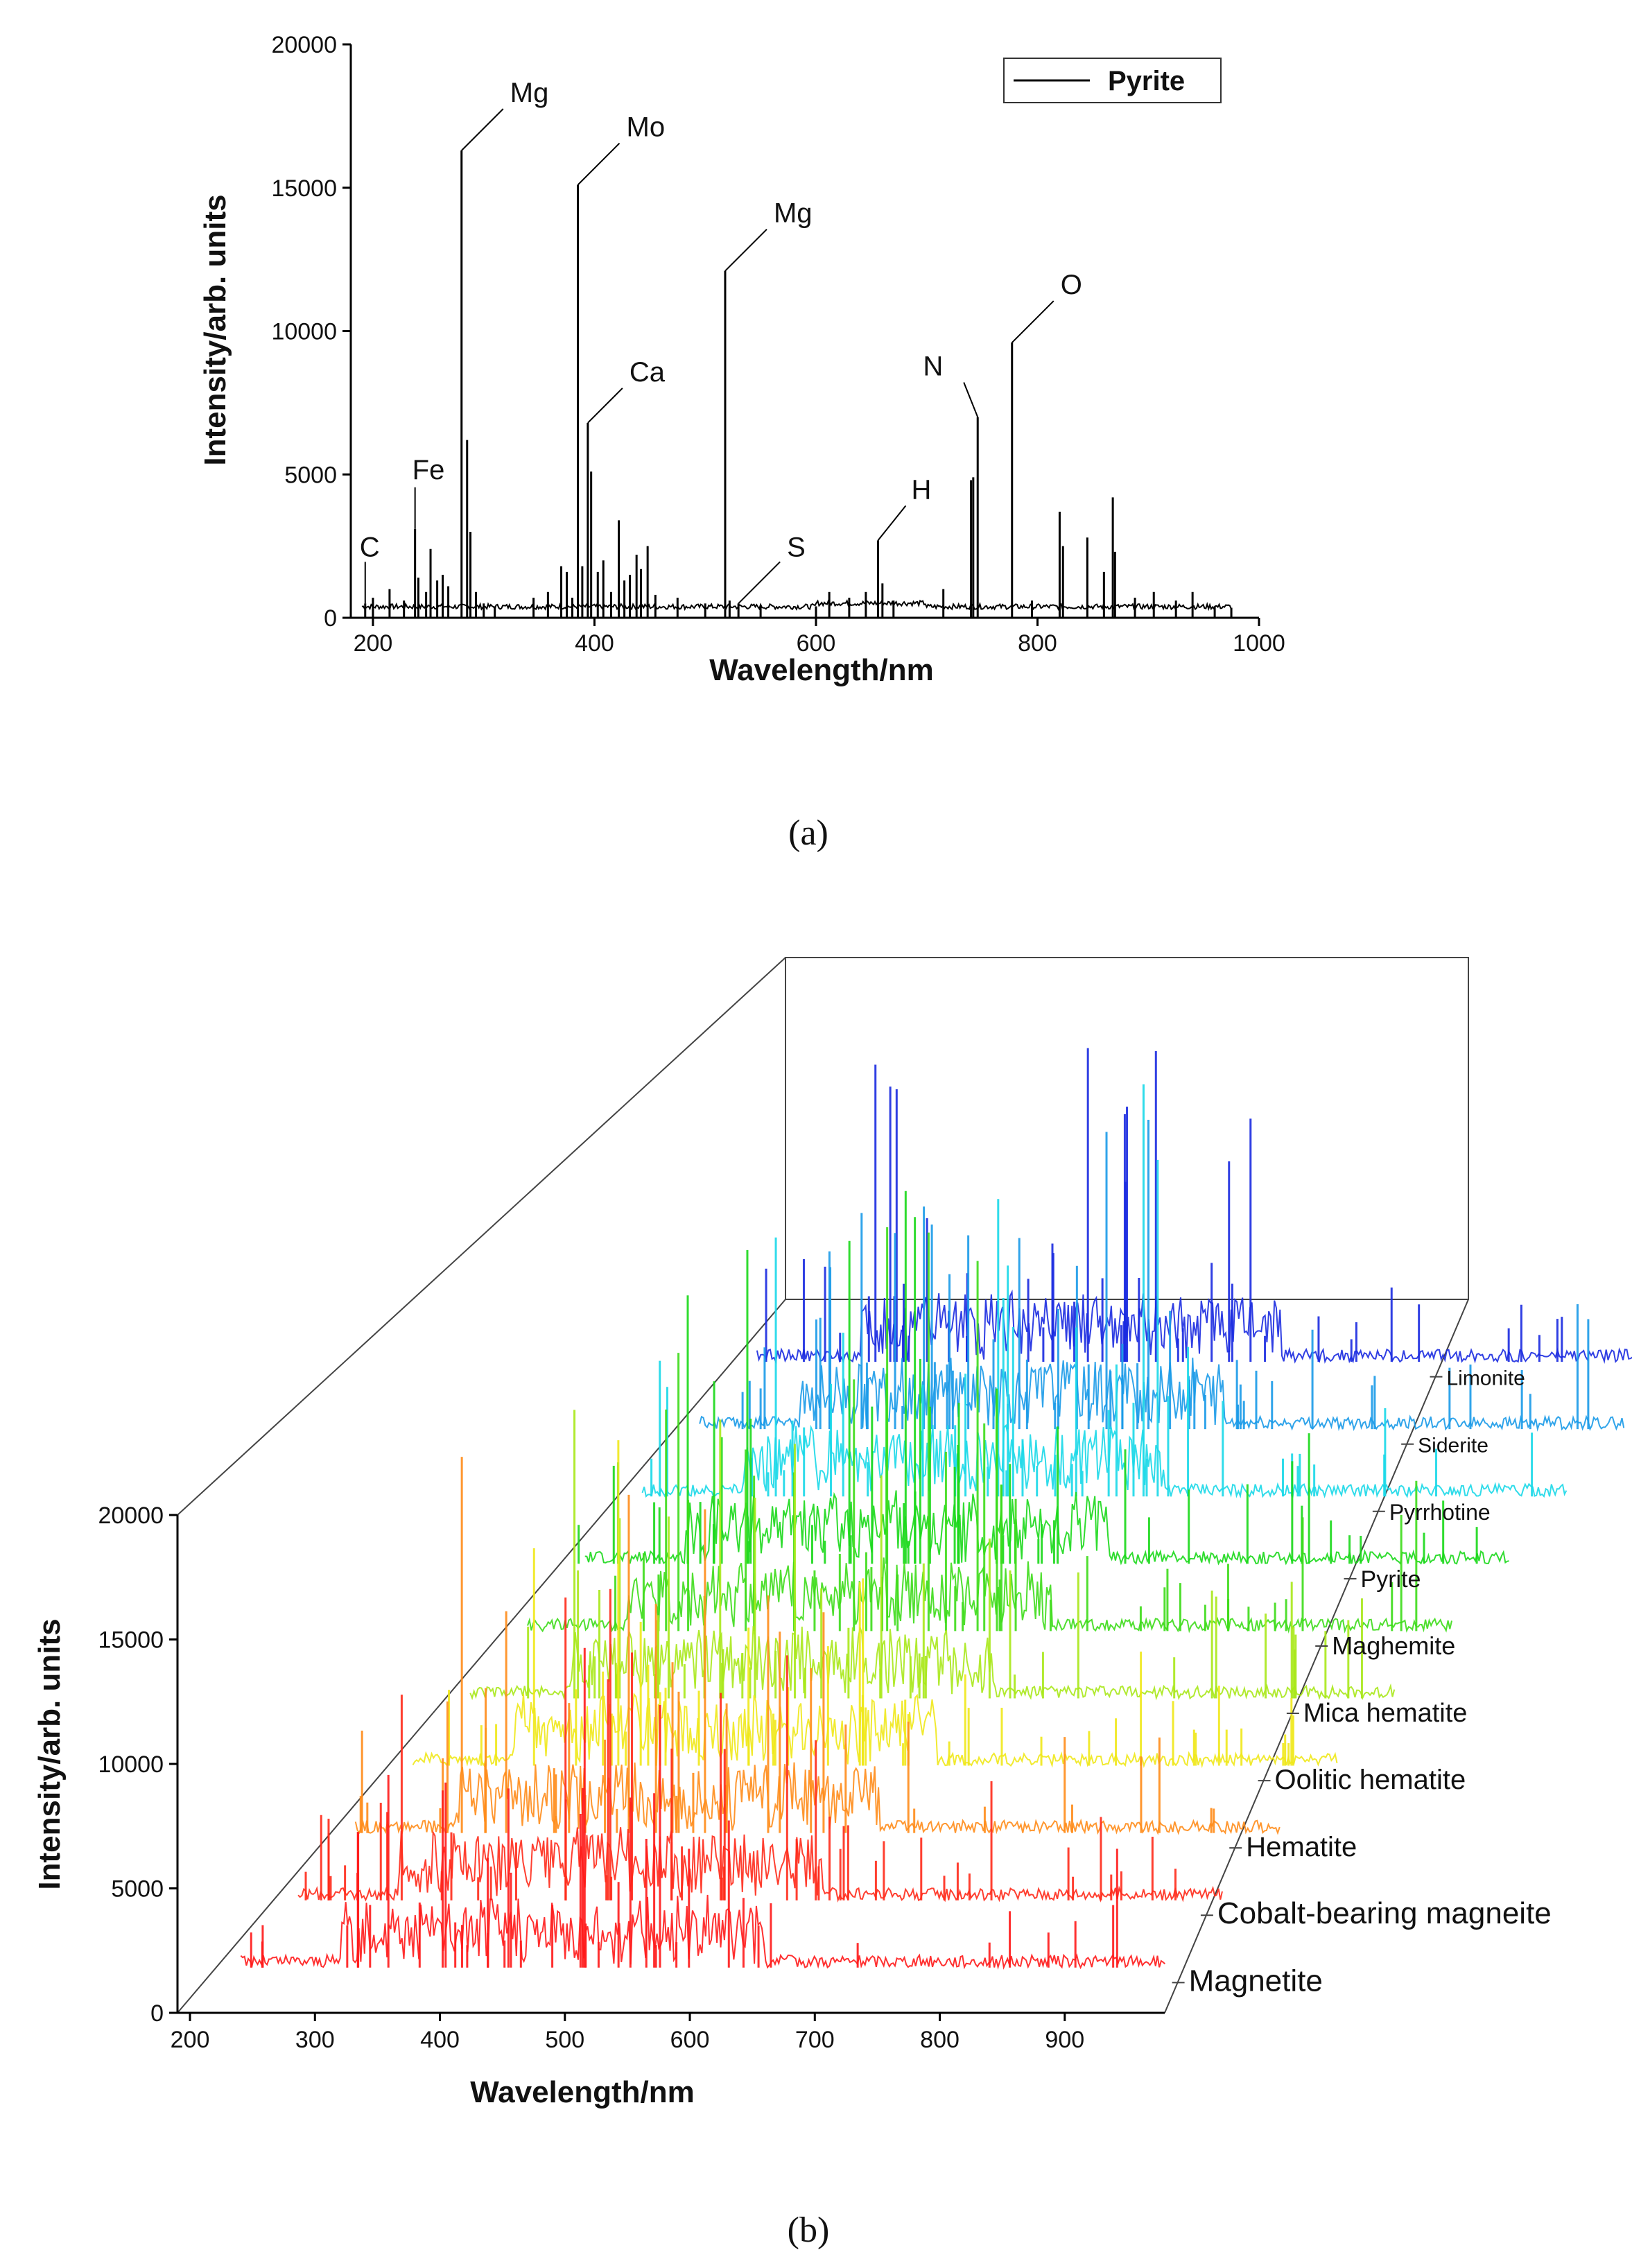 The height and width of the screenshot is (2268, 1632). What do you see at coordinates (796, 605) in the screenshot?
I see `series-baseline` at bounding box center [796, 605].